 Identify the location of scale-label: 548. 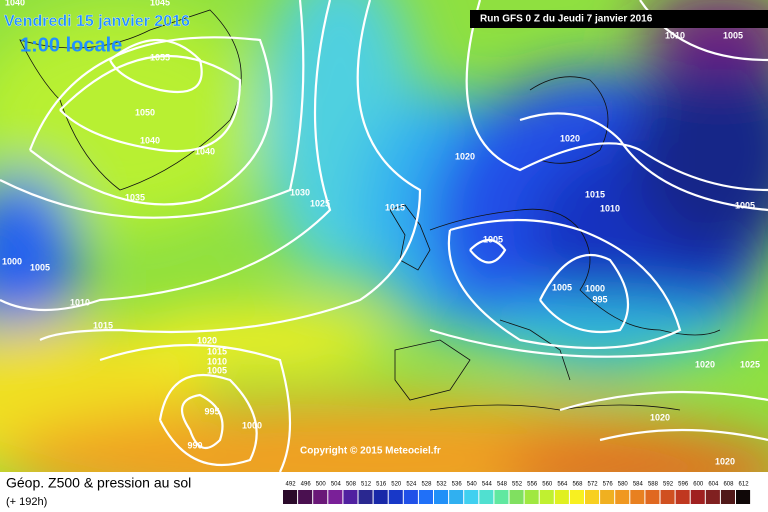
(502, 485).